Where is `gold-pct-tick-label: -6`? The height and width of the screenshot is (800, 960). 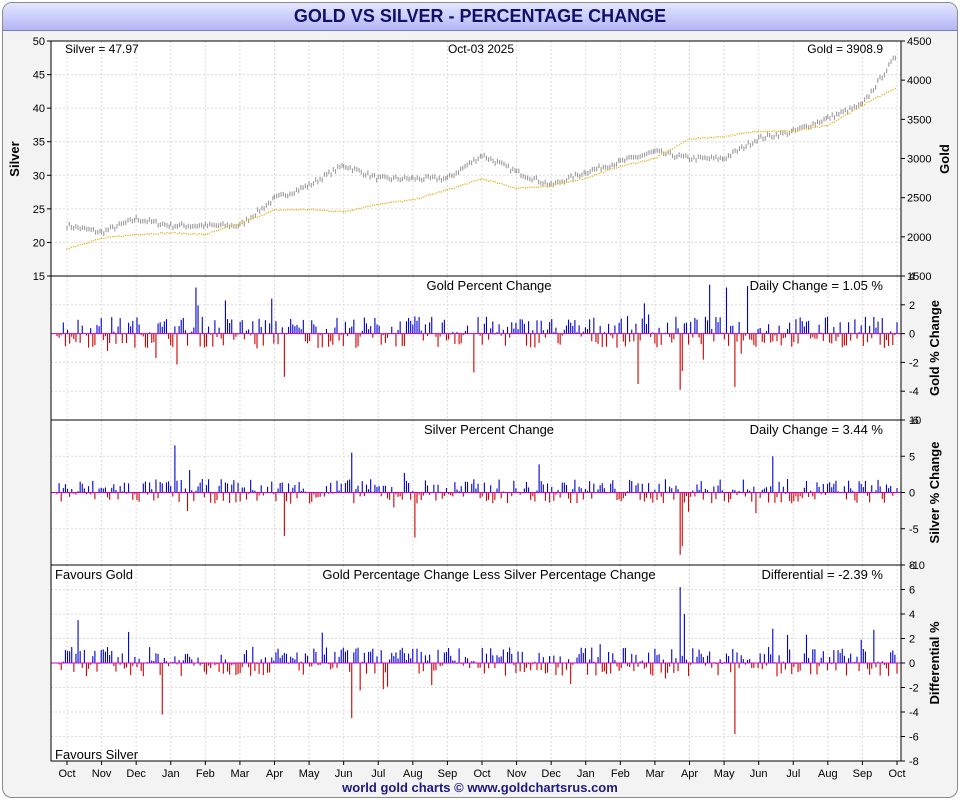 gold-pct-tick-label: -6 is located at coordinates (914, 421).